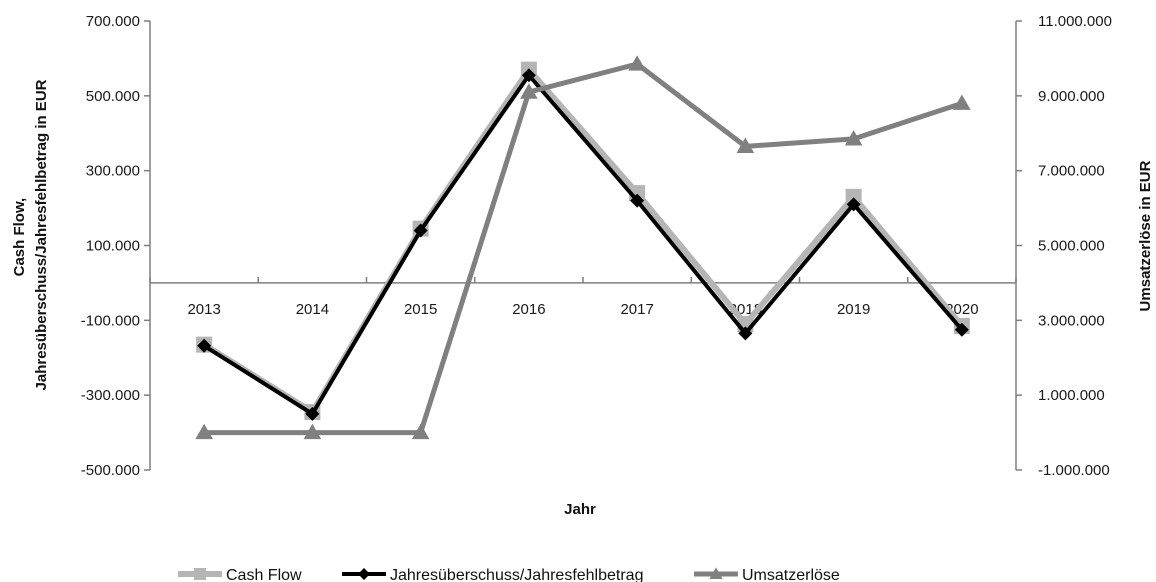  What do you see at coordinates (791, 574) in the screenshot?
I see `legend-label: Umsatzerlöse` at bounding box center [791, 574].